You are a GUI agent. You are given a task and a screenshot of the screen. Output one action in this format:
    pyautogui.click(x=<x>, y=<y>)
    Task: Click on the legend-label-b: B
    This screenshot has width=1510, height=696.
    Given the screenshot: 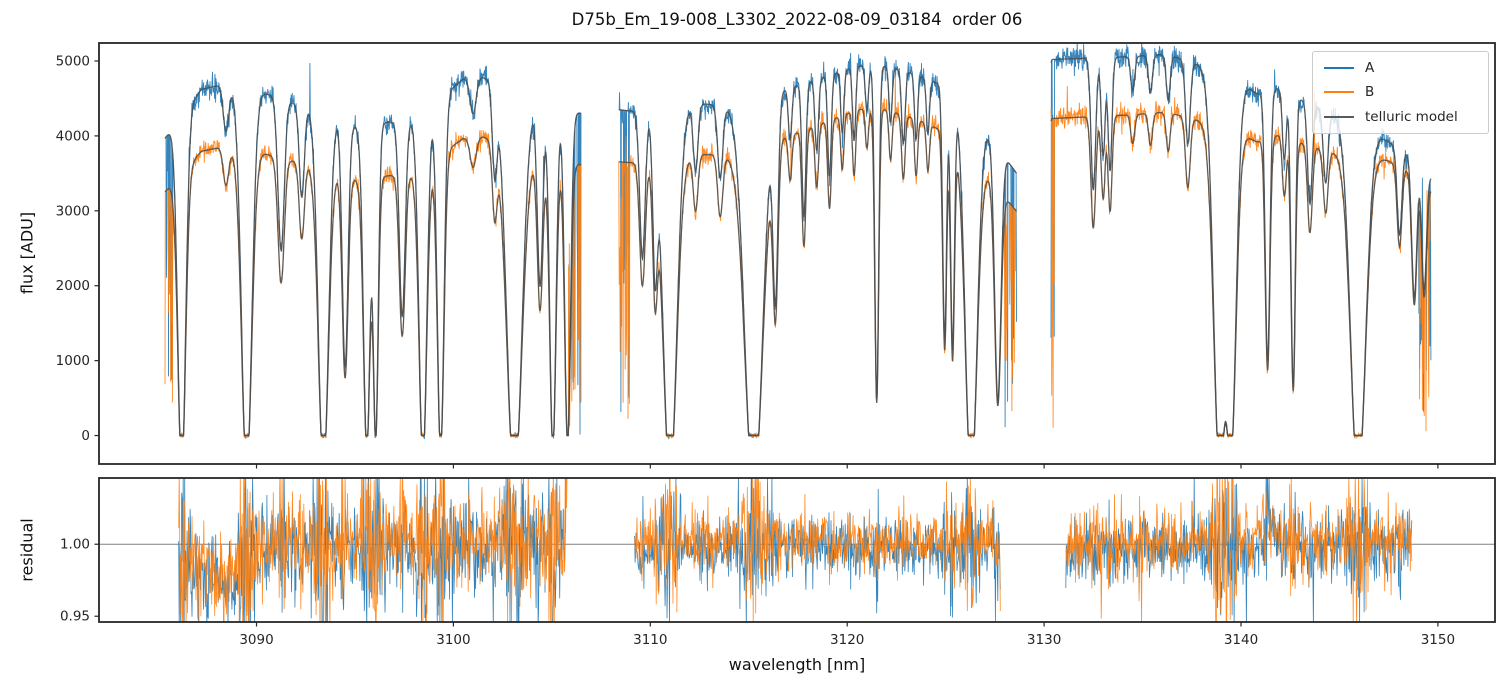 What is the action you would take?
    pyautogui.click(x=1370, y=92)
    